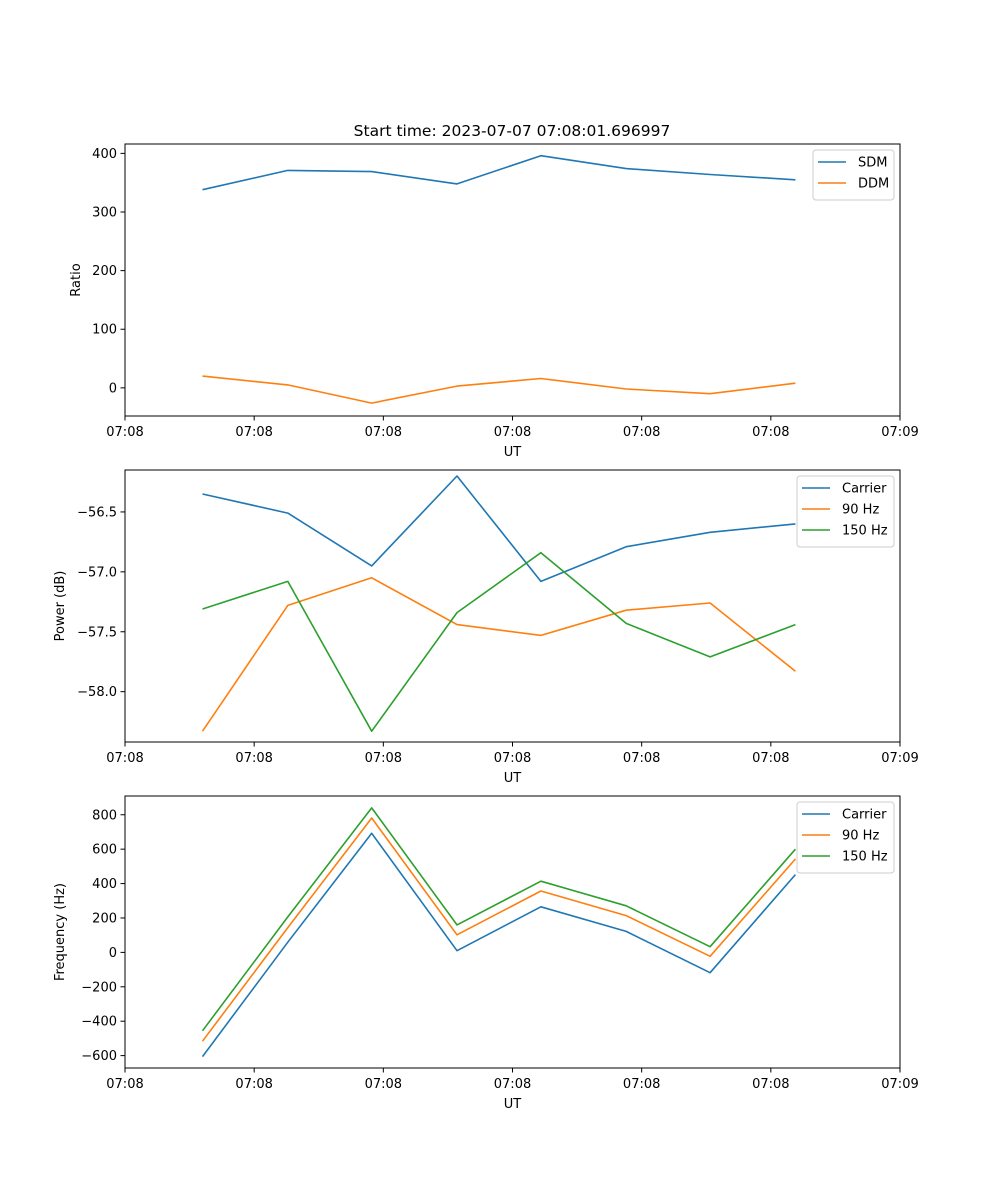 This screenshot has height=1200, width=1000. Describe the element at coordinates (872, 163) in the screenshot. I see `legend-label-sdm: SDM` at that location.